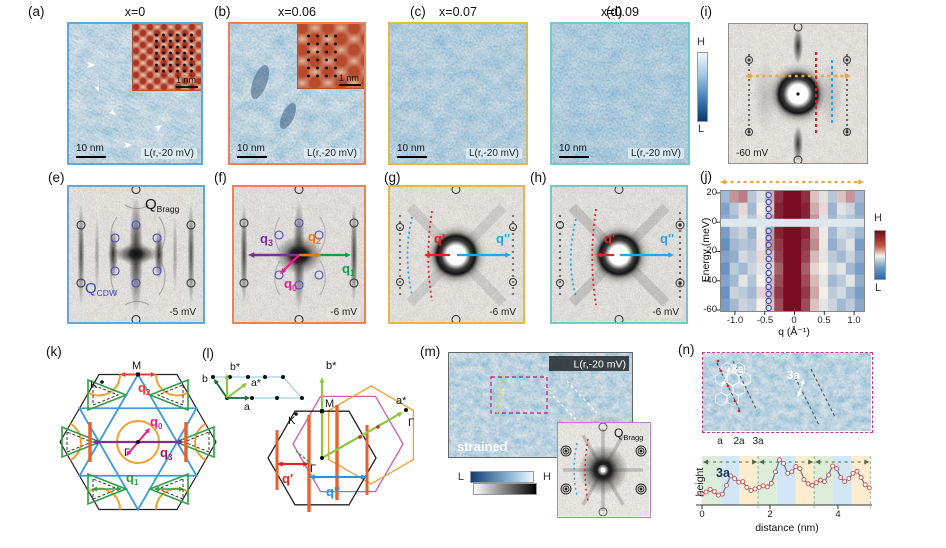 The width and height of the screenshot is (946, 548). What do you see at coordinates (418, 11) in the screenshot?
I see `panel-label-c: (c)` at bounding box center [418, 11].